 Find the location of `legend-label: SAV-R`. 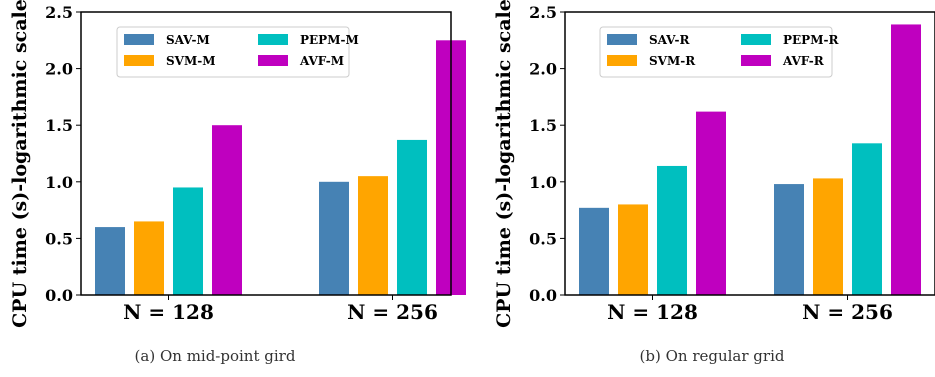

legend-label: SAV-R is located at coordinates (670, 40).